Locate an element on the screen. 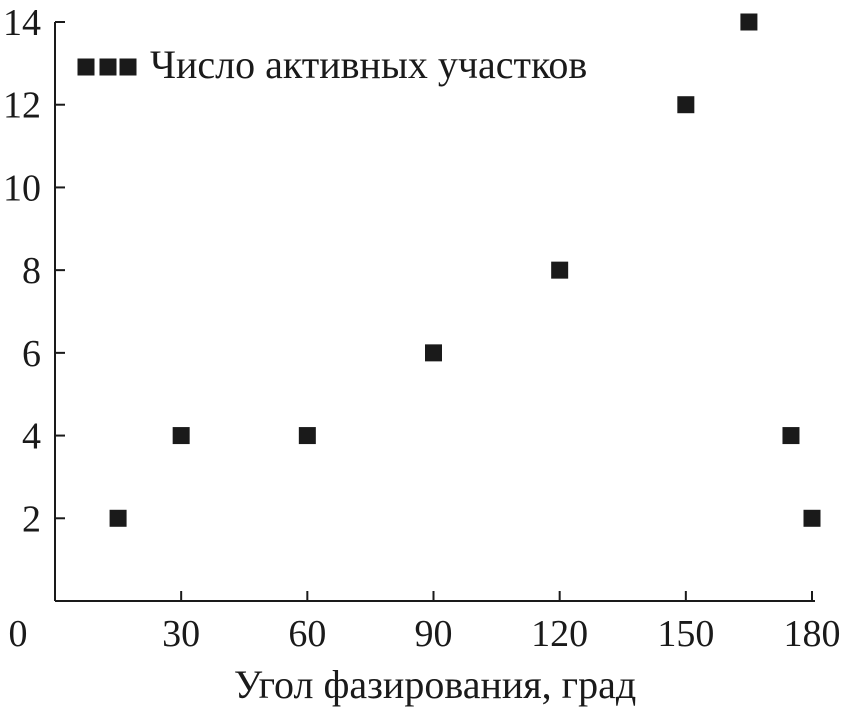 Image resolution: width=842 pixels, height=707 pixels. y-tick-label: 4 is located at coordinates (31, 437).